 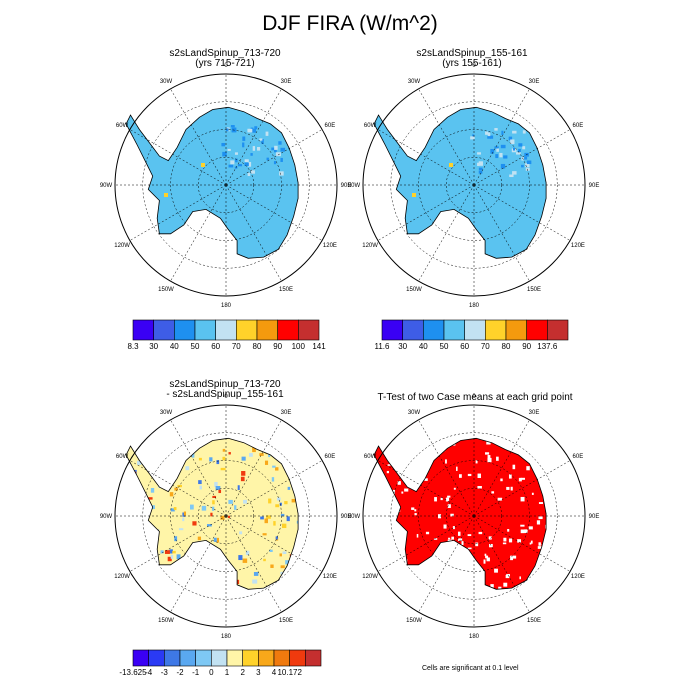 What do you see at coordinates (526, 346) in the screenshot?
I see `colorbar-label: 90` at bounding box center [526, 346].